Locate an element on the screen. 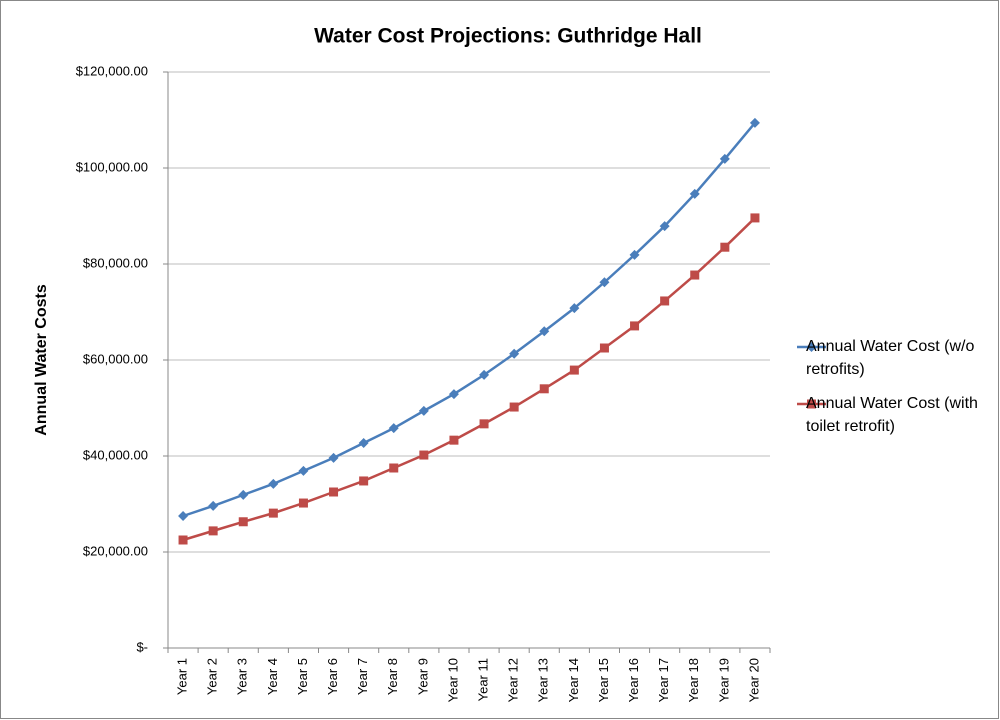 The image size is (1000, 720). x-tick-label: Year 10 is located at coordinates (452, 680).